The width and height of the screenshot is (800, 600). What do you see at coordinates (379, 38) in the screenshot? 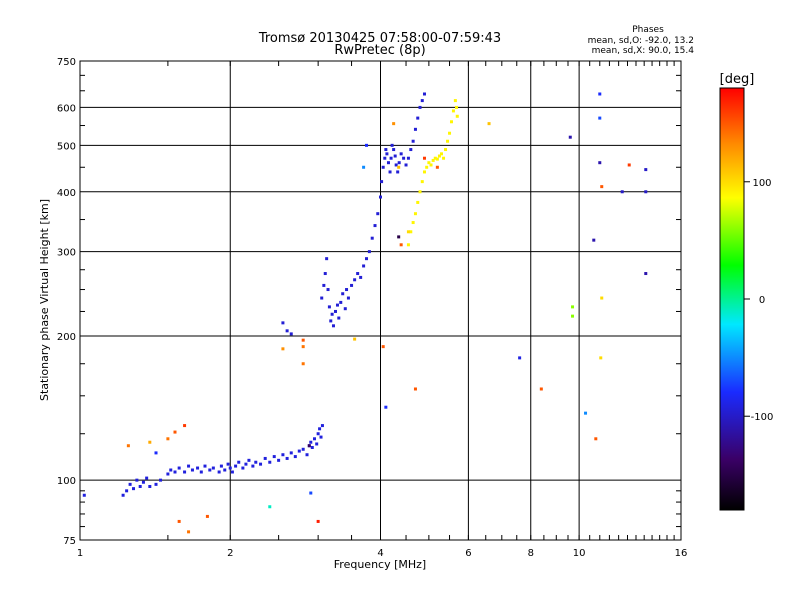
I see `chart-title: Tromsø 20130425 07:58:00-07:59:43` at bounding box center [379, 38].